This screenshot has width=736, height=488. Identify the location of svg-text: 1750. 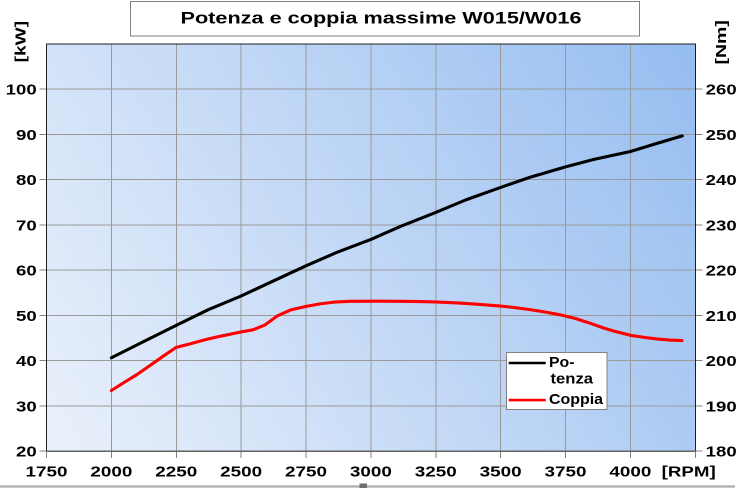
(47, 472).